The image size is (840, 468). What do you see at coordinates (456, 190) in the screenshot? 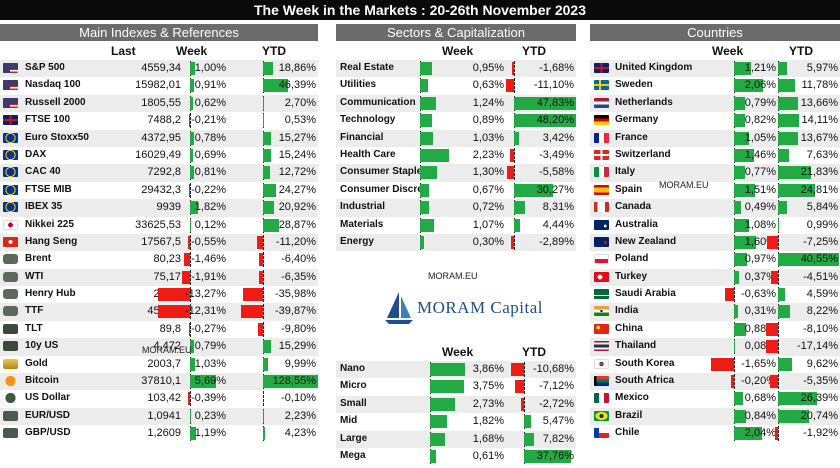
I see `sector-row: Consumer Discre 0,67% 30,27%` at bounding box center [456, 190].